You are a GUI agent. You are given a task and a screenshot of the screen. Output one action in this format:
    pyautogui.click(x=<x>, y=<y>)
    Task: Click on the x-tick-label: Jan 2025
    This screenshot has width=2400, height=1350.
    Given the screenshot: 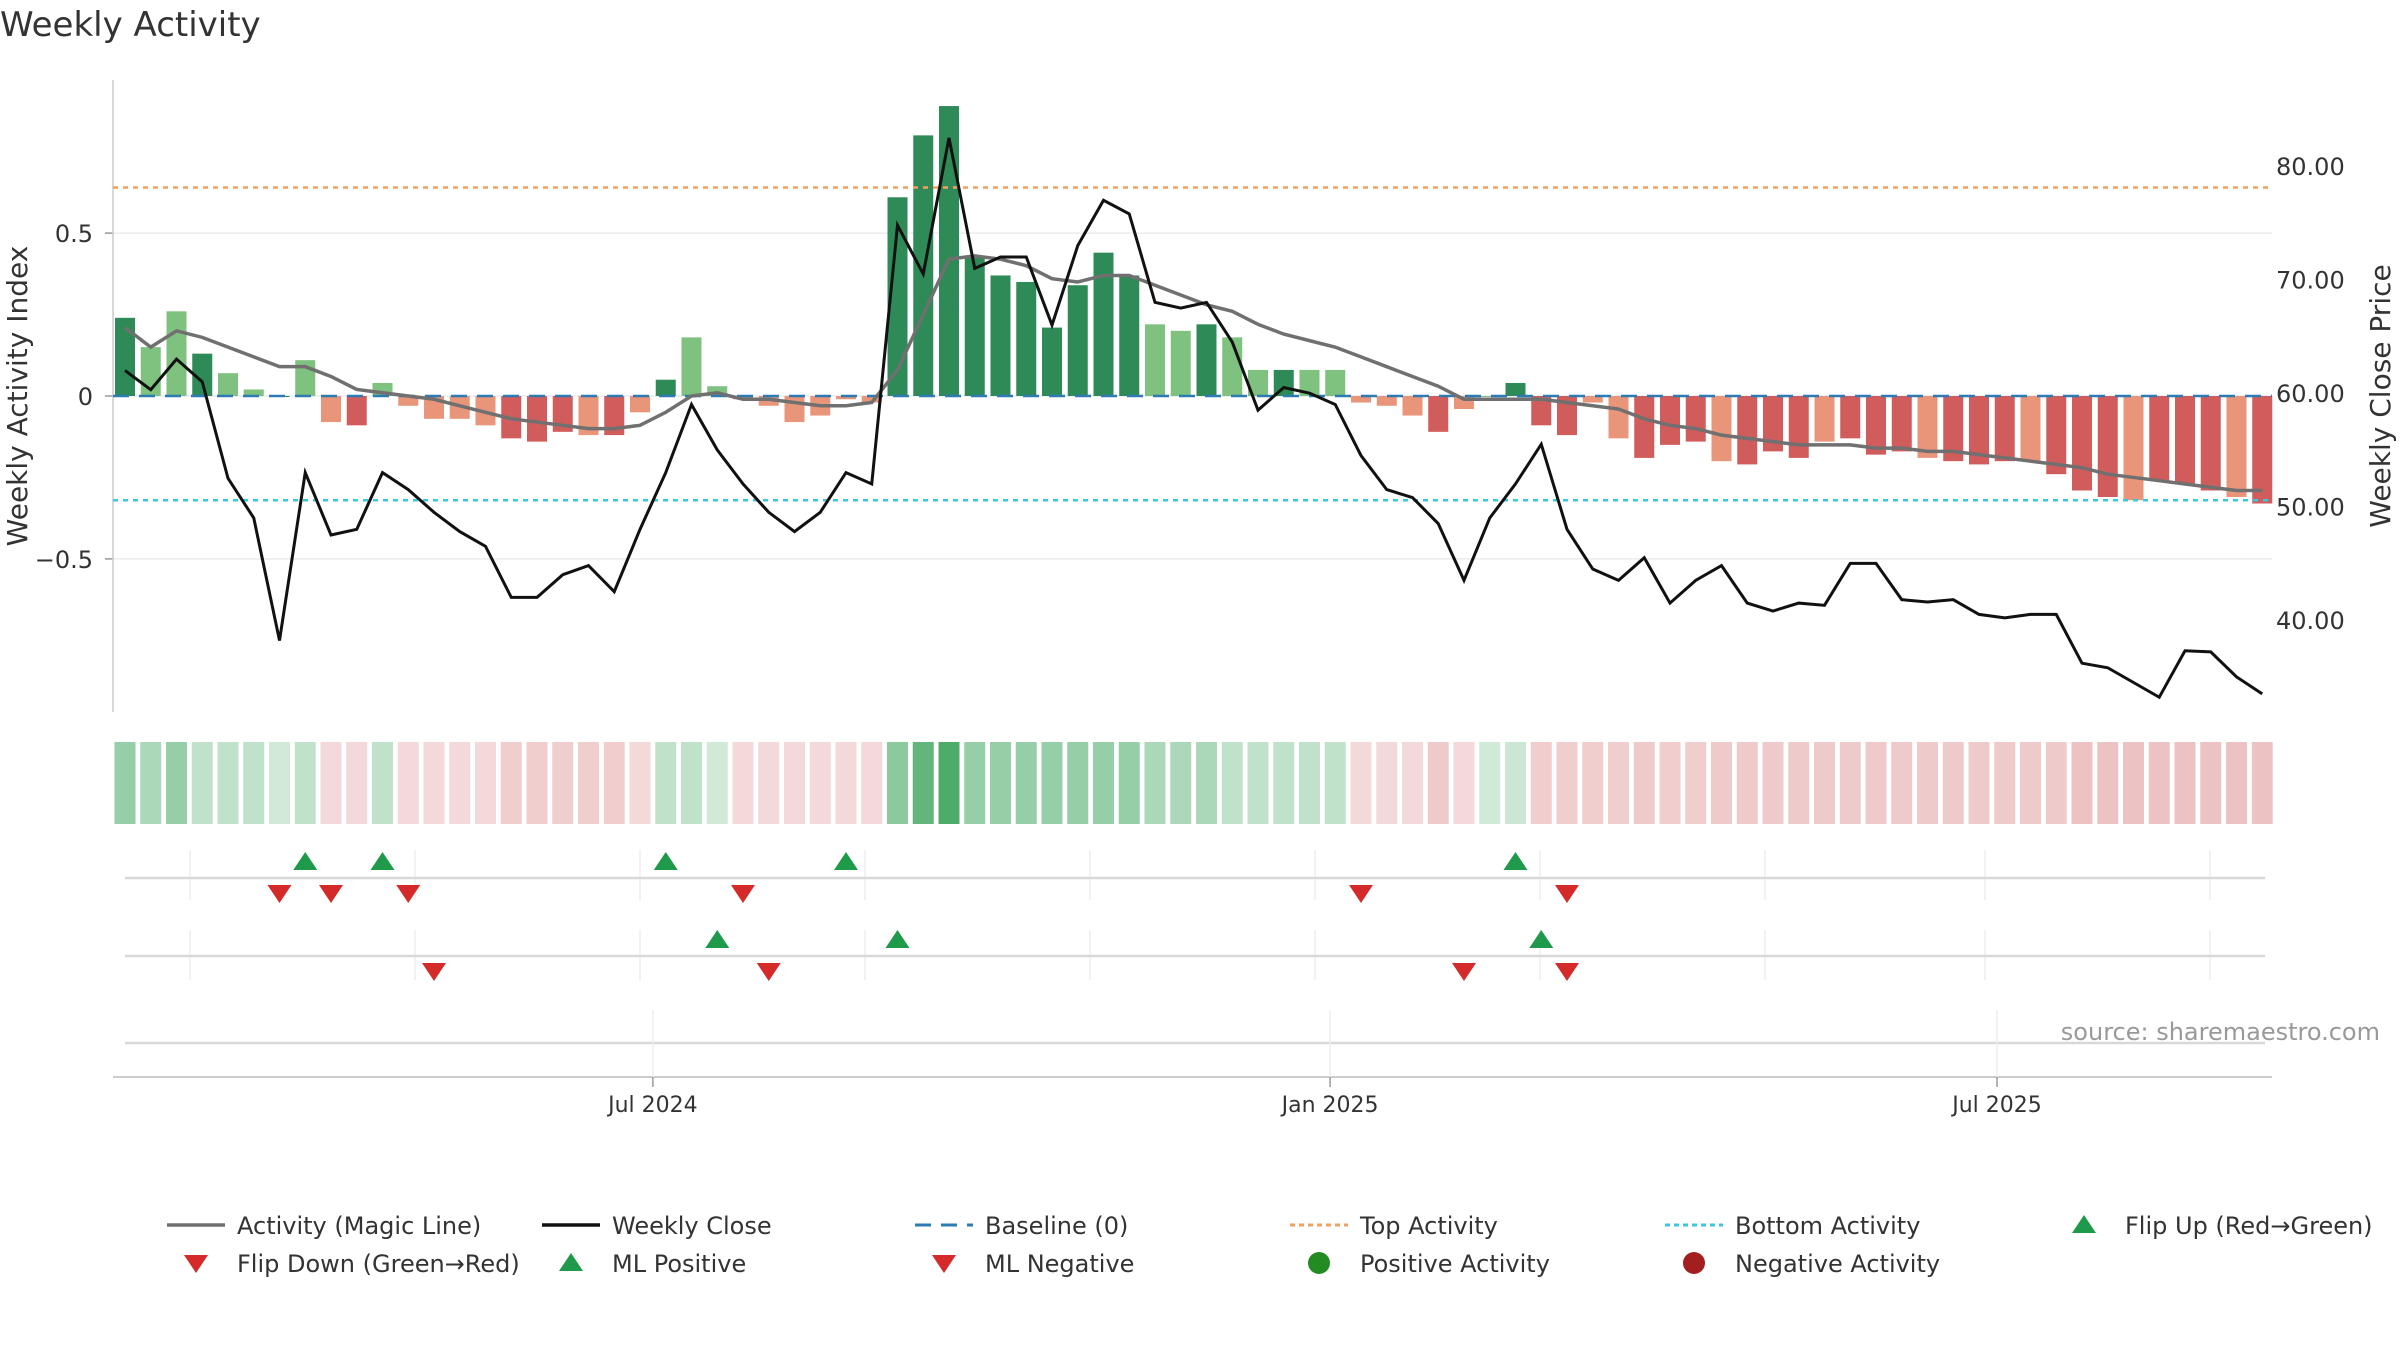 What is the action you would take?
    pyautogui.click(x=1329, y=1105)
    